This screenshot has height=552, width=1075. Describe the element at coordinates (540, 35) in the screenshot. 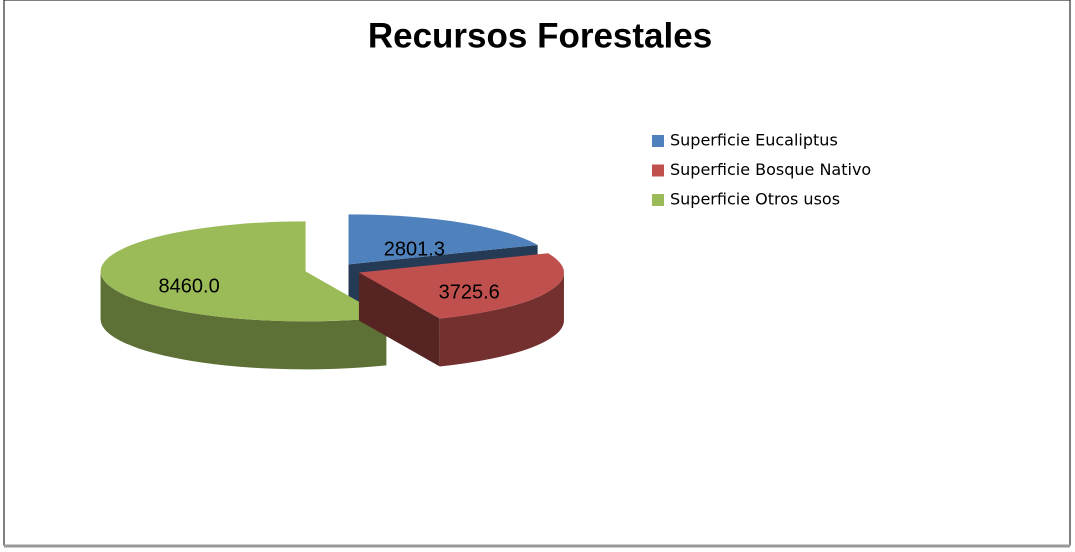

I see `chart-title: Recursos Forestales` at that location.